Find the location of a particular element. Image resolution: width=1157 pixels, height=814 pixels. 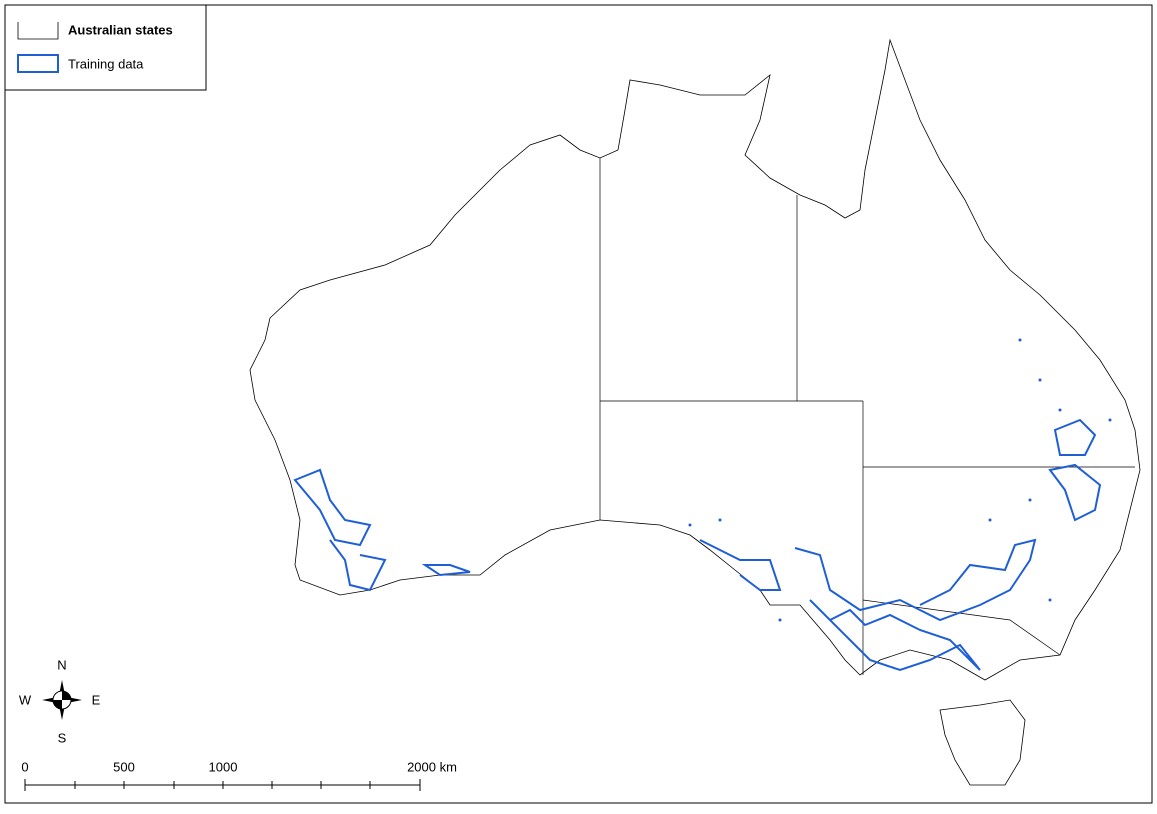

scale-label: 500 is located at coordinates (124, 766).